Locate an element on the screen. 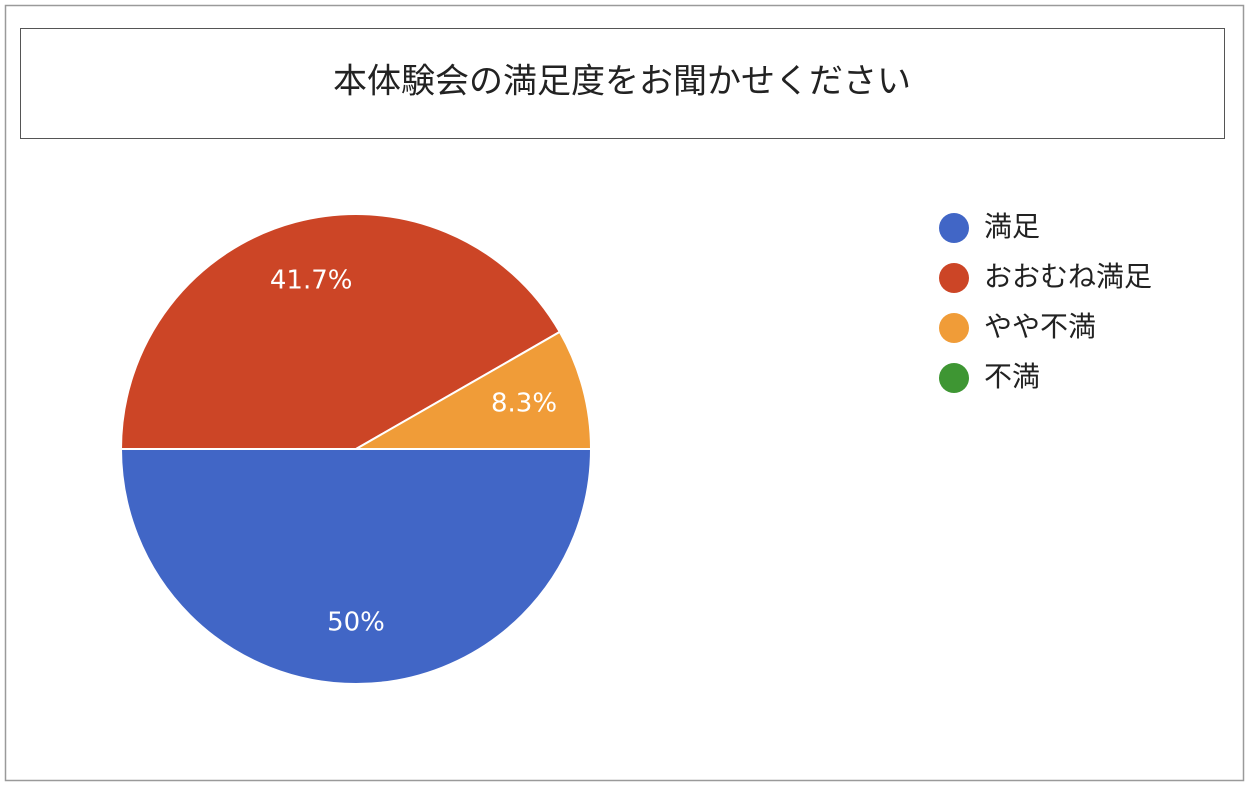 This screenshot has height=788, width=1250. slice-label: 8.3% is located at coordinates (524, 404).